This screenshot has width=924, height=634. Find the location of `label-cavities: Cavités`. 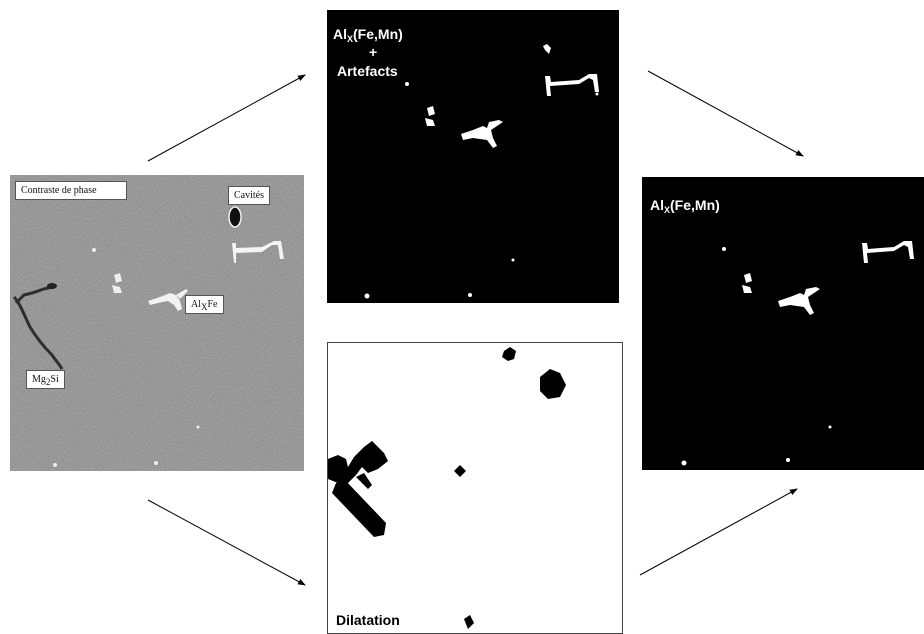

label-cavities: Cavités is located at coordinates (249, 195).